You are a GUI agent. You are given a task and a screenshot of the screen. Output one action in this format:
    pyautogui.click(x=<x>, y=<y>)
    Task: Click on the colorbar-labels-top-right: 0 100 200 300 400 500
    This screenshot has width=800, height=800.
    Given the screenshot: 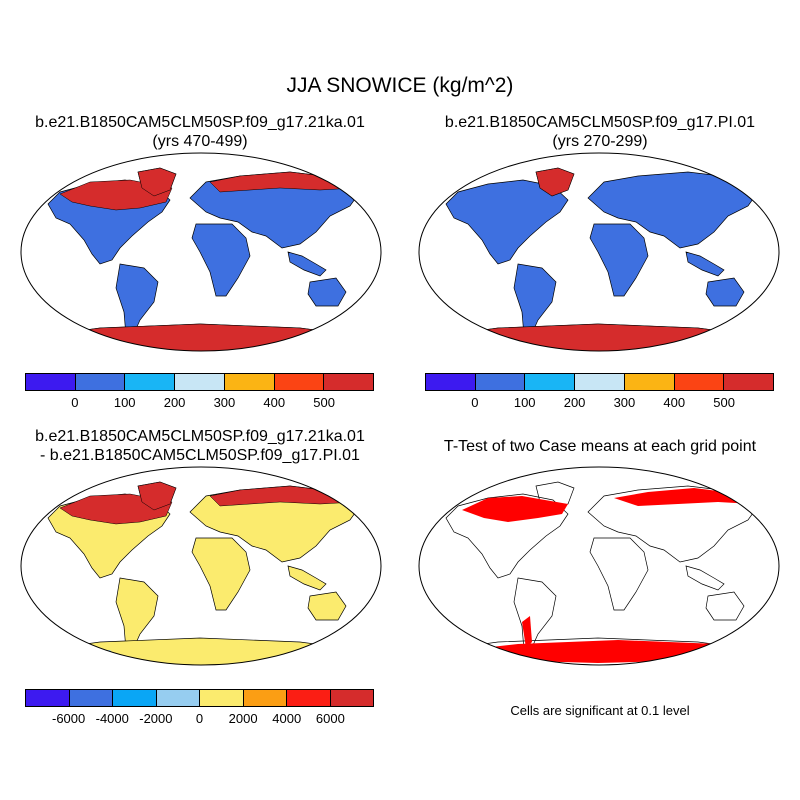 What is the action you would take?
    pyautogui.click(x=599, y=404)
    